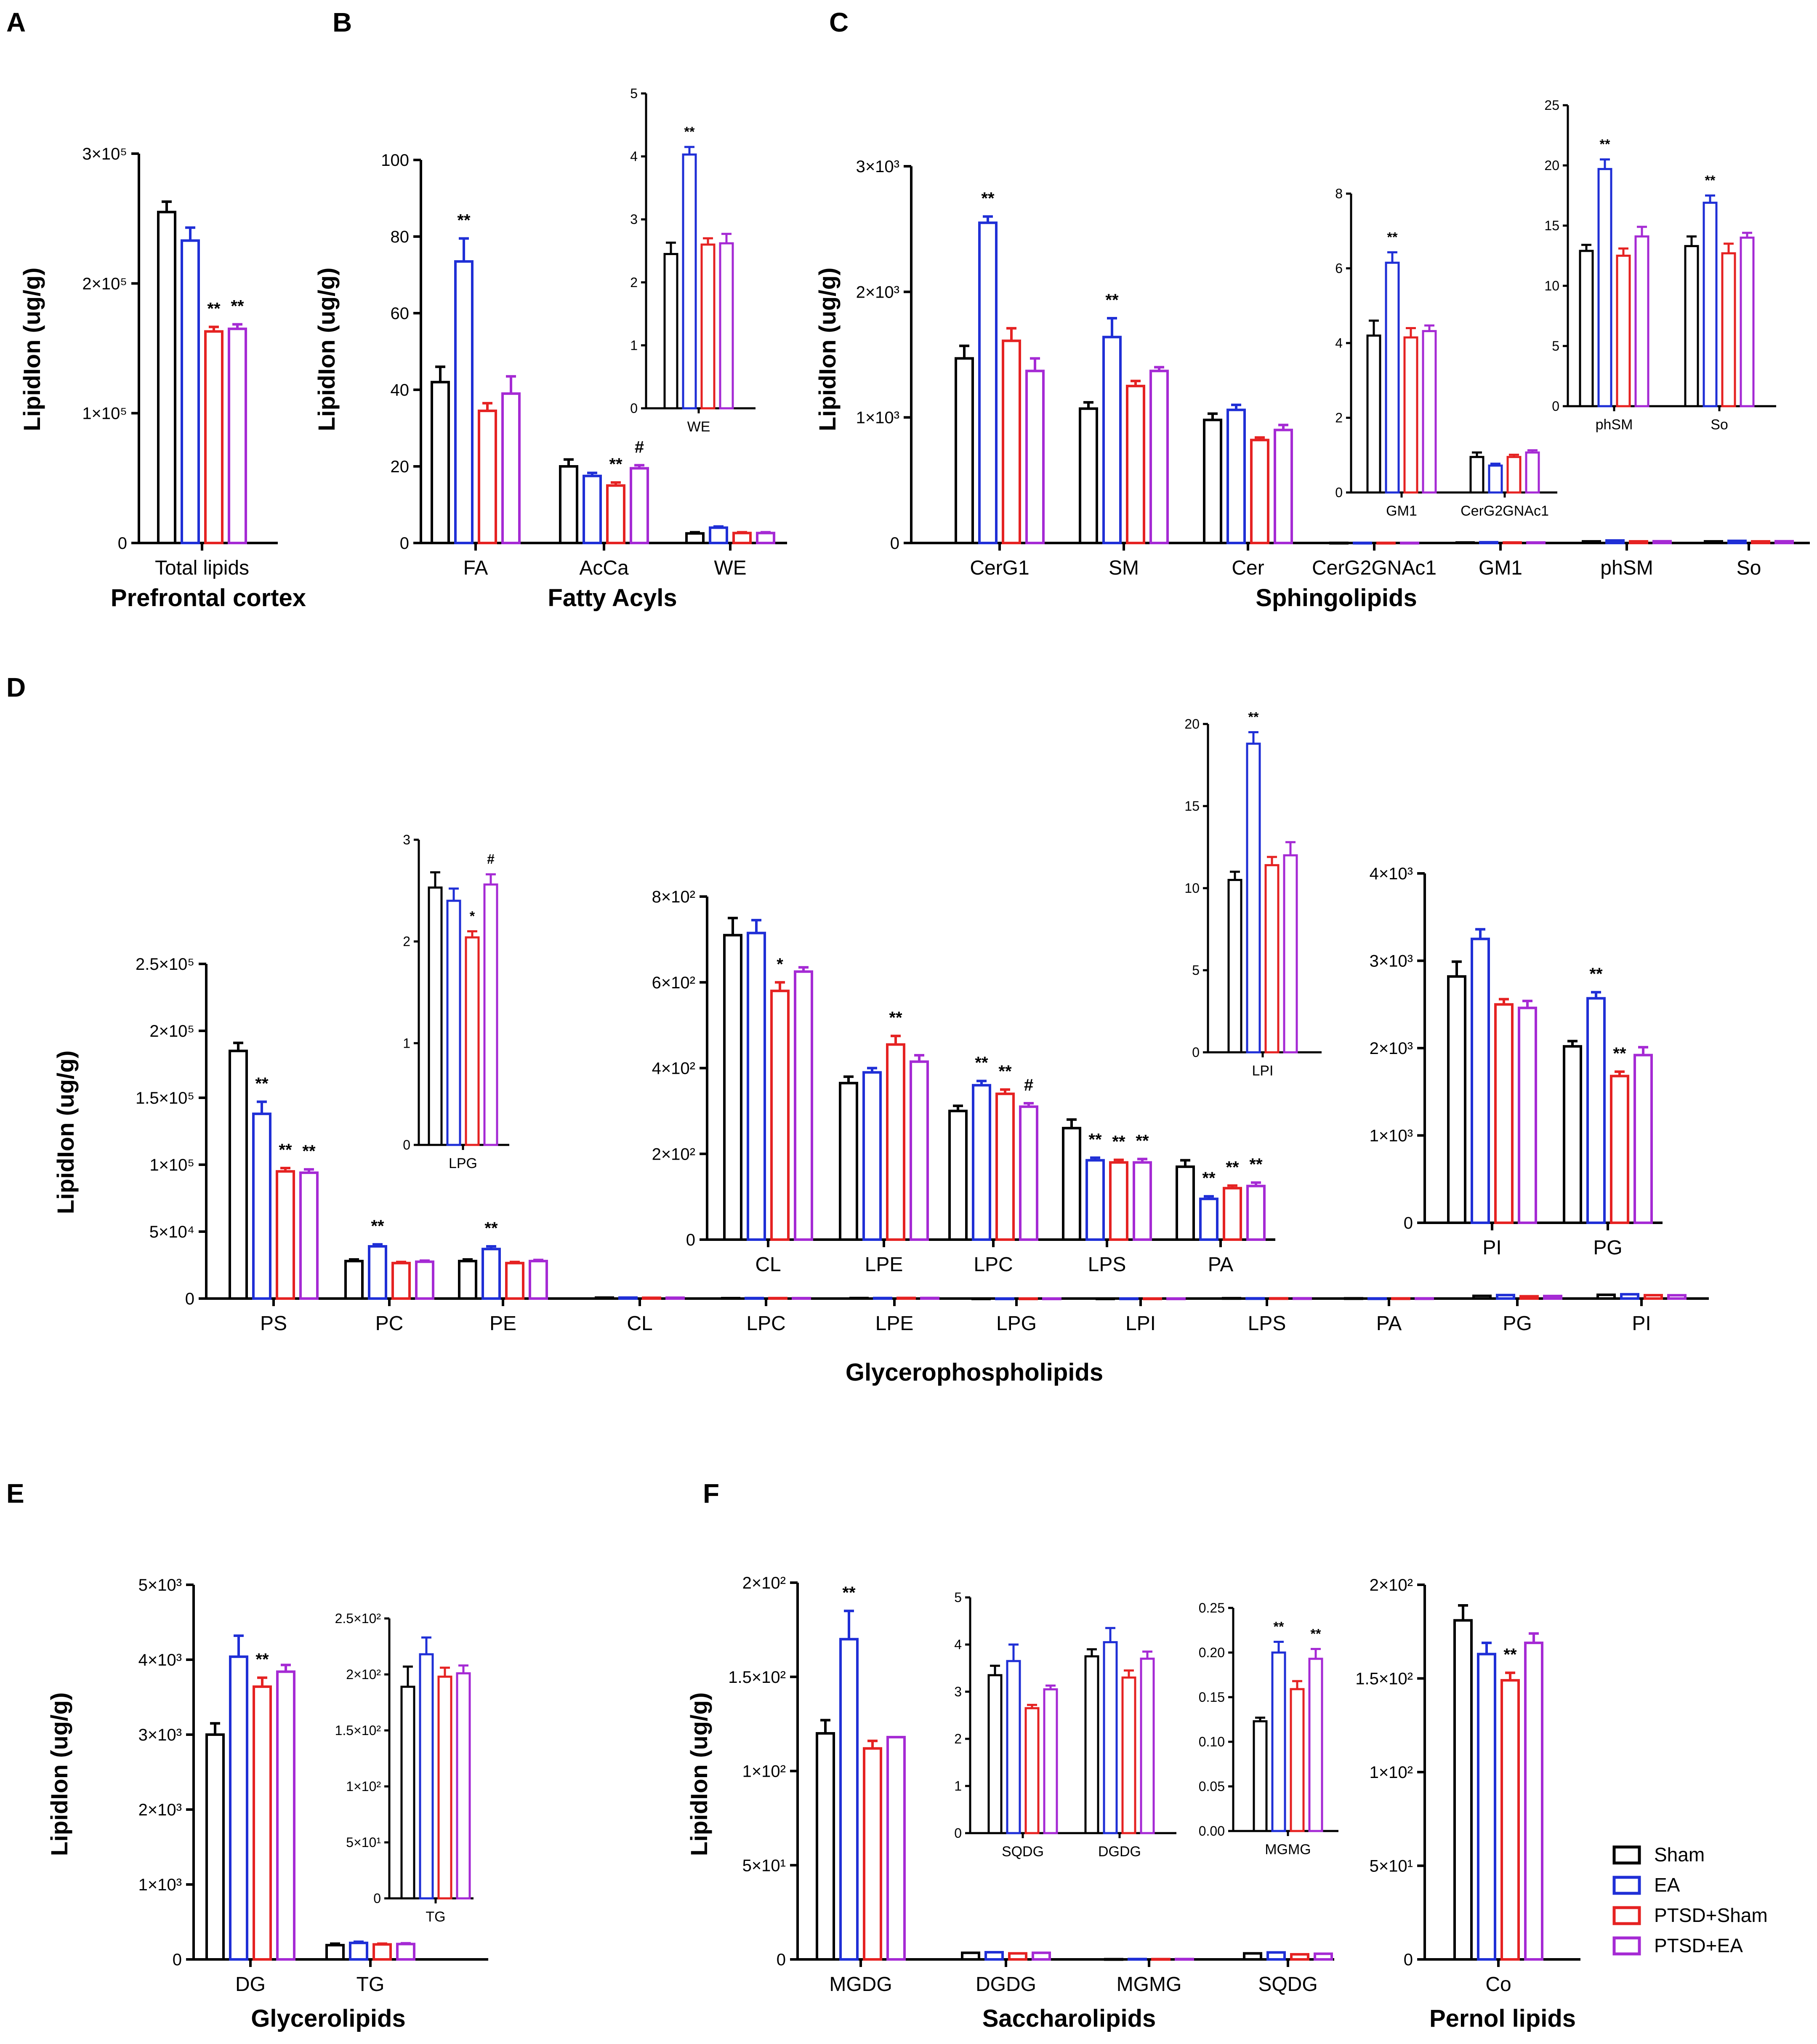 The height and width of the screenshot is (2044, 1817). Describe the element at coordinates (1690, 1900) in the screenshot. I see `legend: Sham EA PTSD+Sham PTSD+EA` at that location.